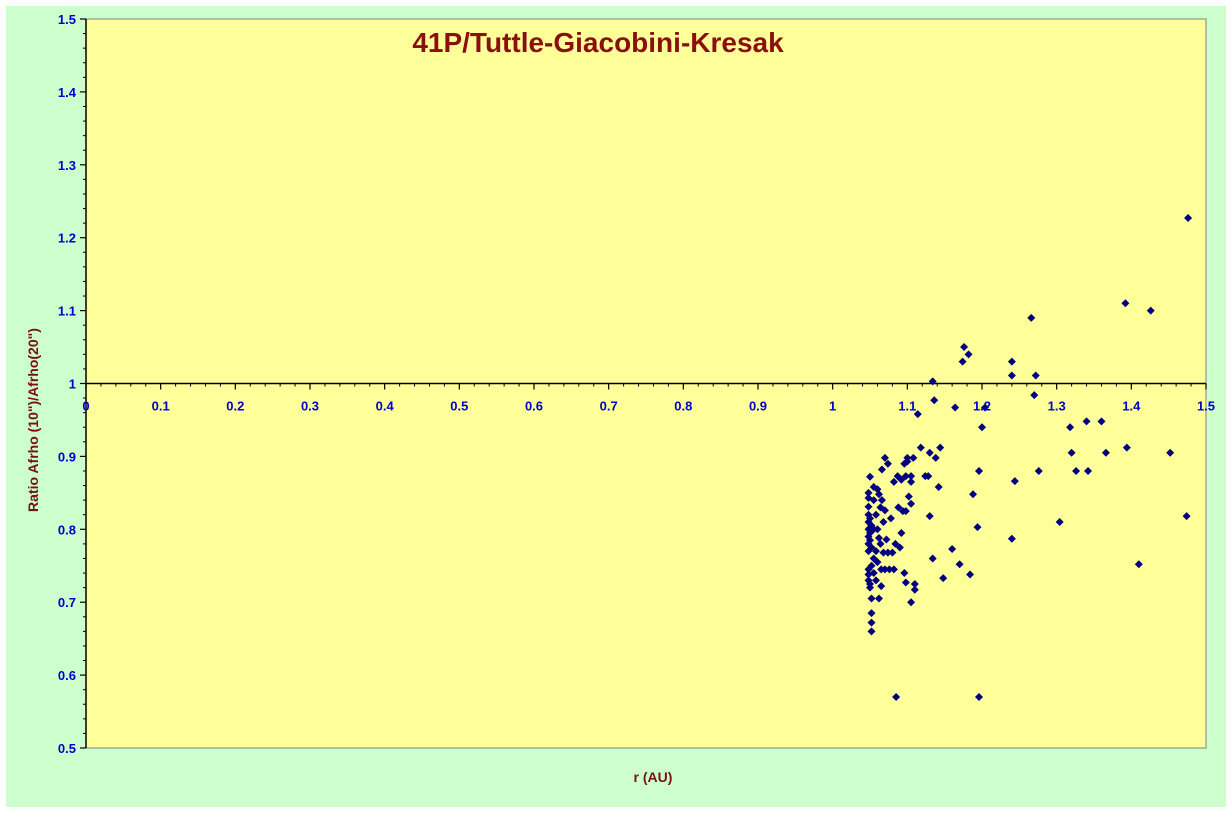  I want to click on y-tick-label: 0.7, so click(67, 602).